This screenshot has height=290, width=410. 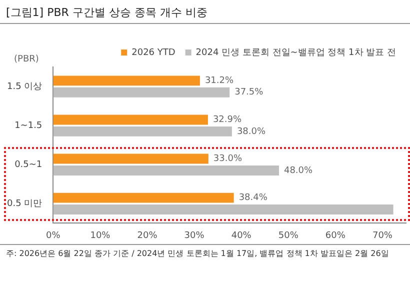 I want to click on legend-label: 2024 민생 토론회 전일~밸류업 정책 1차 발표 전, so click(x=296, y=53).